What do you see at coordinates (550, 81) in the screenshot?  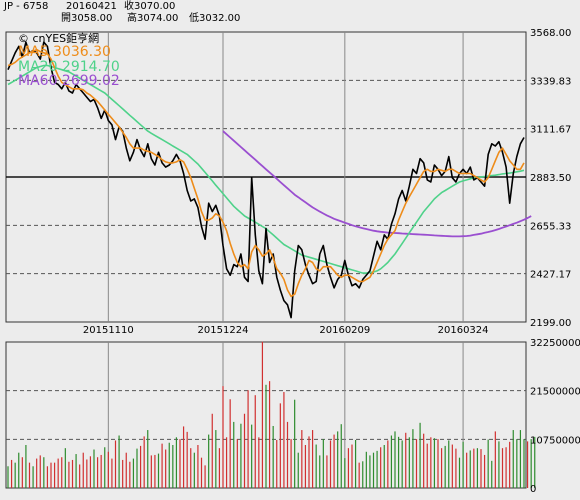 I see `price-tick-label: 3339.83` at bounding box center [550, 81].